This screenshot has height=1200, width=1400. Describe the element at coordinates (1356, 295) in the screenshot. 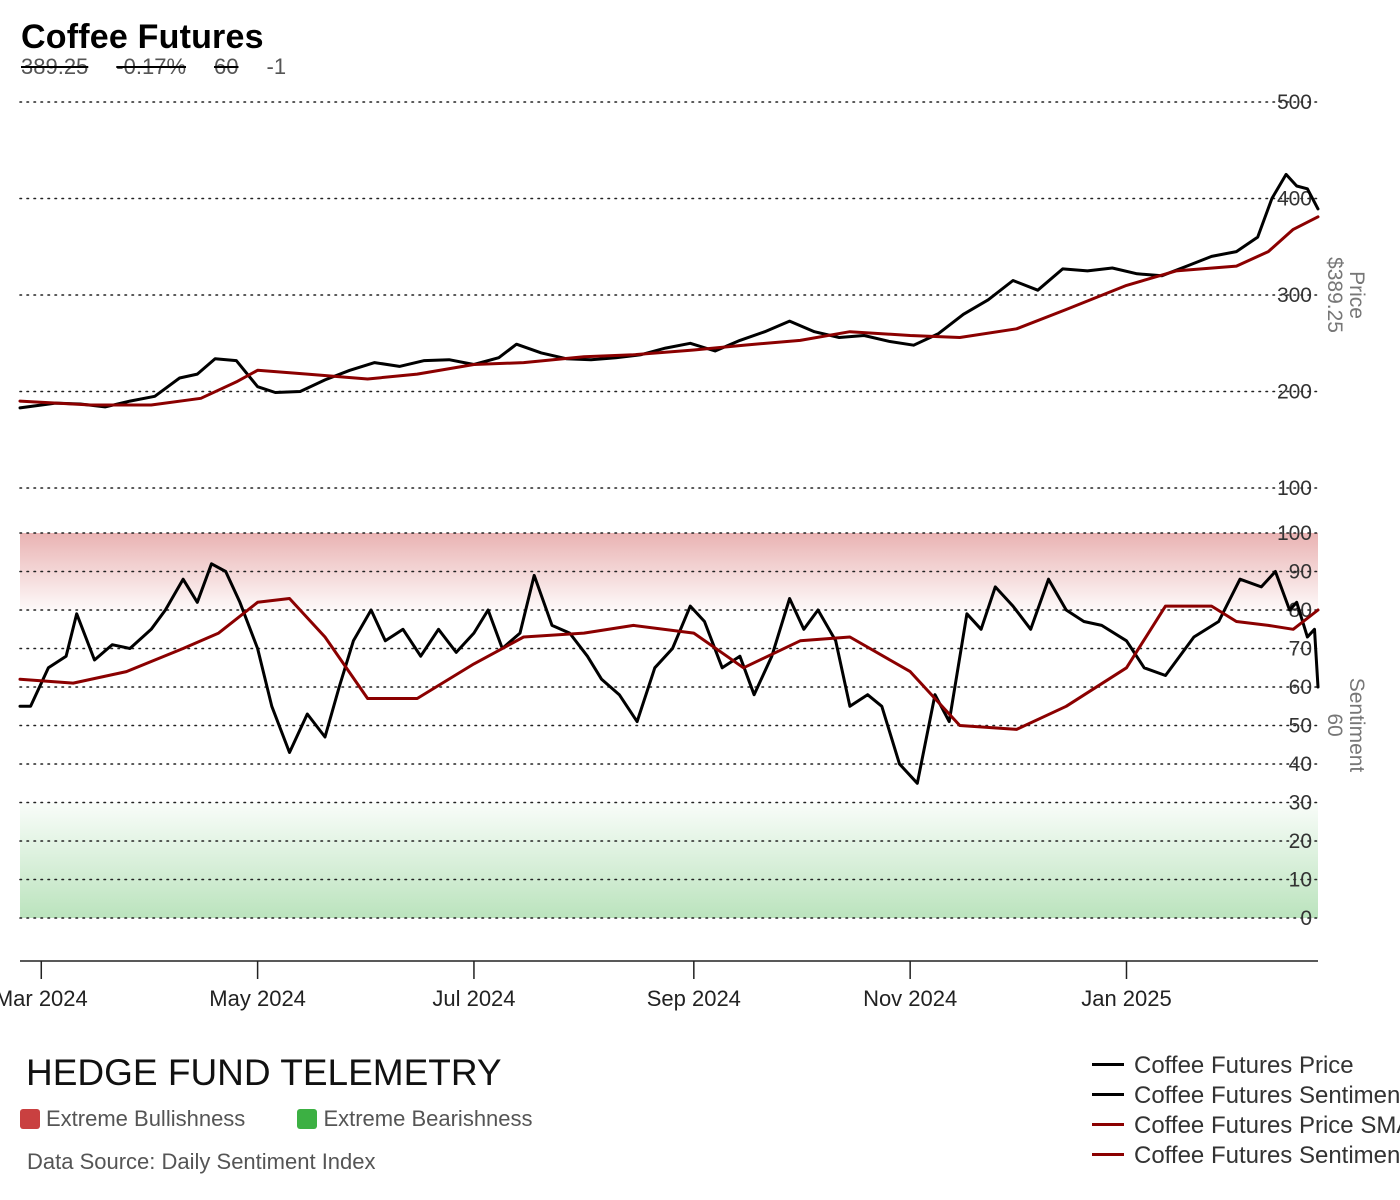

I see `price-axis-label-title: Price` at that location.